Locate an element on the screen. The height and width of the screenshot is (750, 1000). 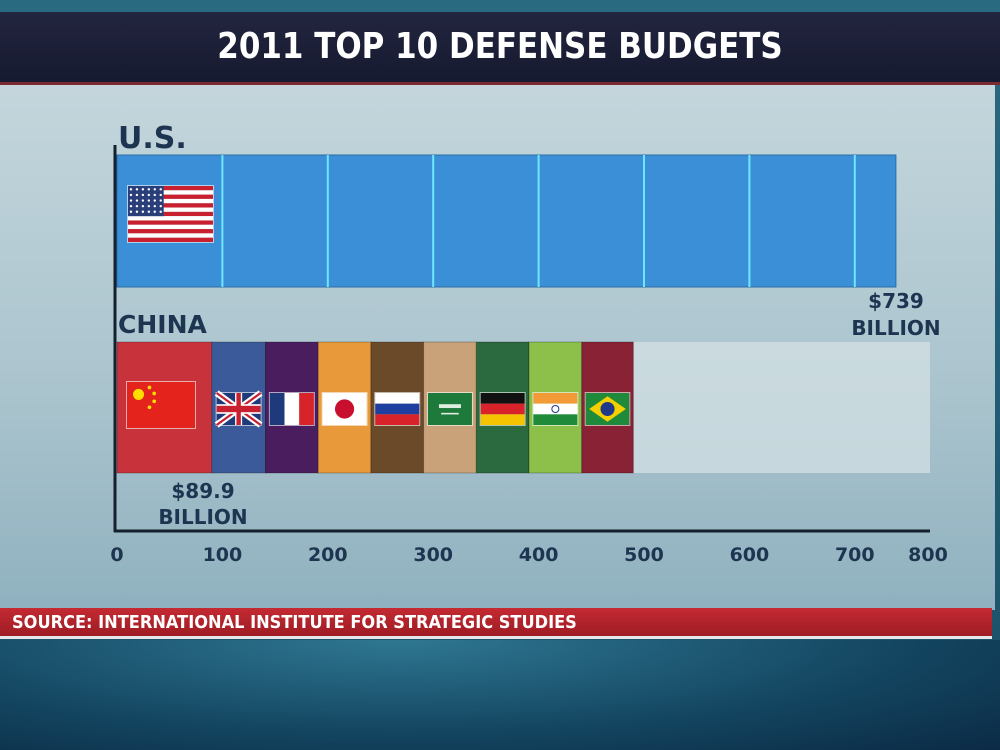
x-tick-label: 200 is located at coordinates (328, 555).